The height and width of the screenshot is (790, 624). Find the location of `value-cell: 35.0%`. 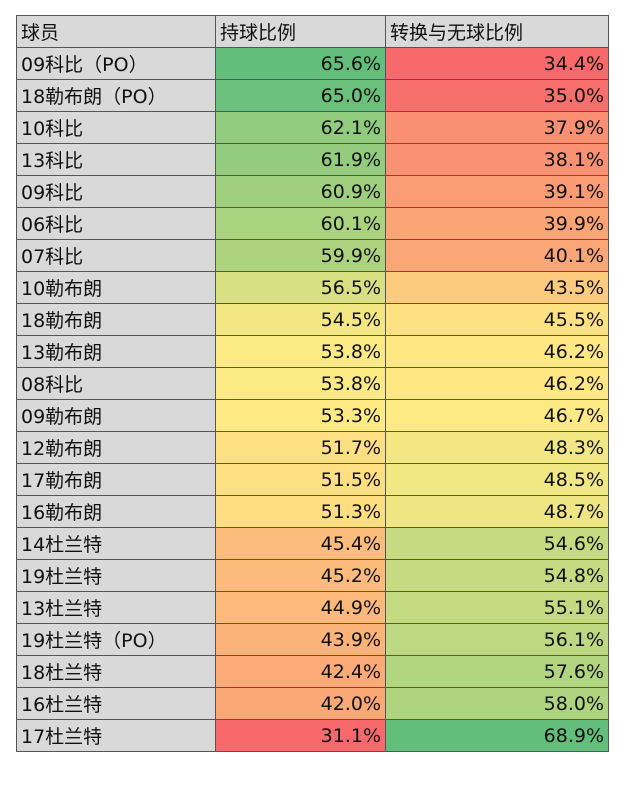

value-cell: 35.0% is located at coordinates (497, 95).